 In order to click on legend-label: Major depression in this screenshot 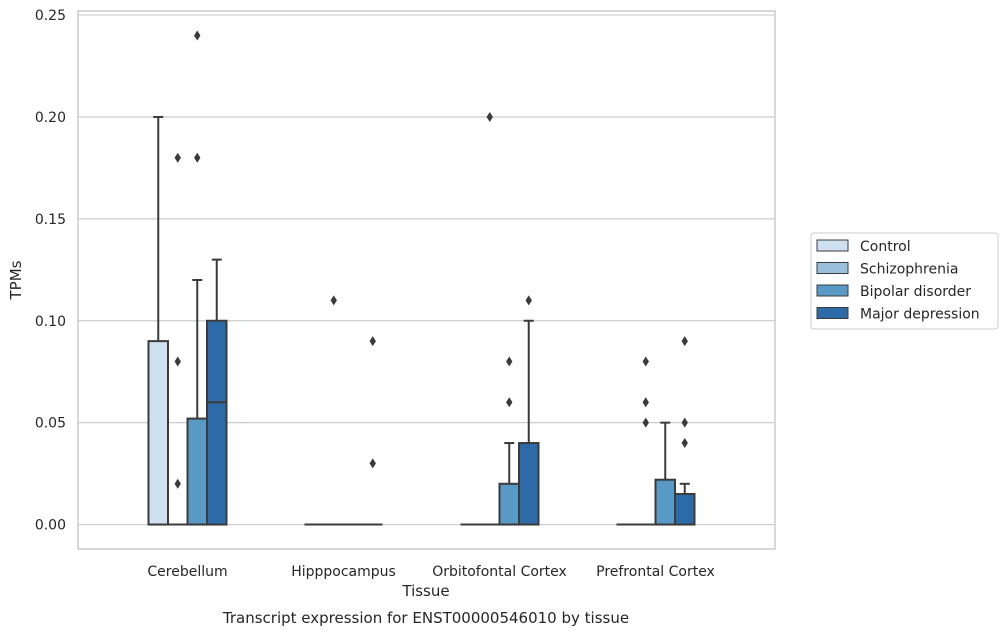, I will do `click(920, 315)`.